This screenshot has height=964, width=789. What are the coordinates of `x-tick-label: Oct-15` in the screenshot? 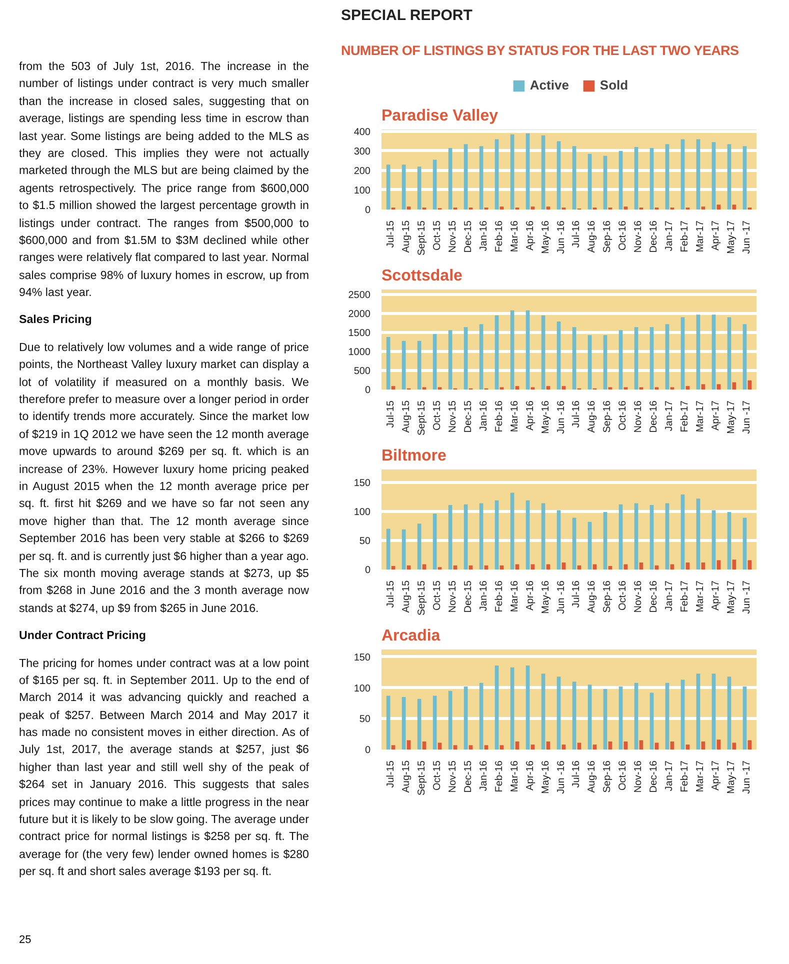 It's located at (437, 775).